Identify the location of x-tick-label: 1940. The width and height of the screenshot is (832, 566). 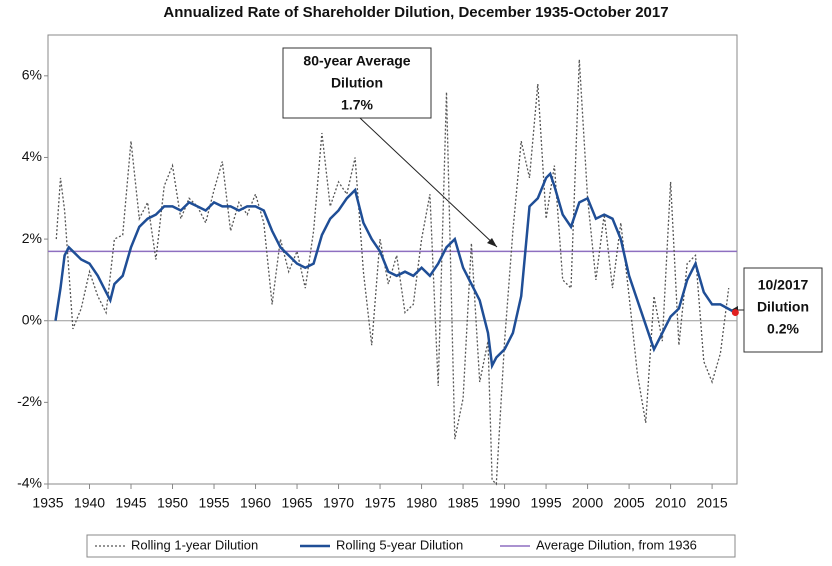
(89, 503).